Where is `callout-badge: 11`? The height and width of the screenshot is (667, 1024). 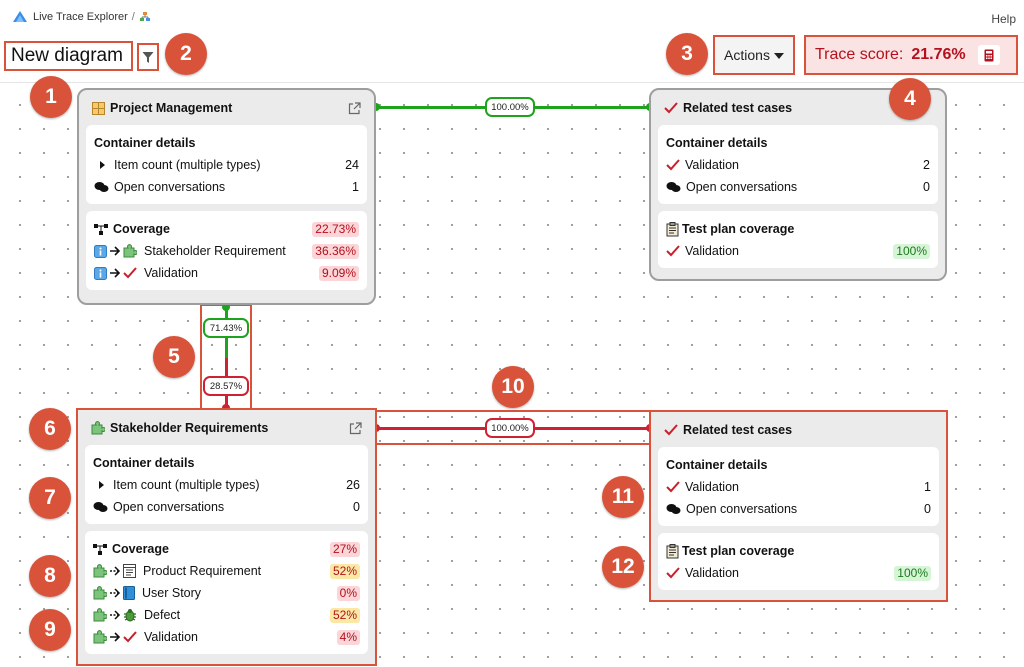 callout-badge: 11 is located at coordinates (623, 497).